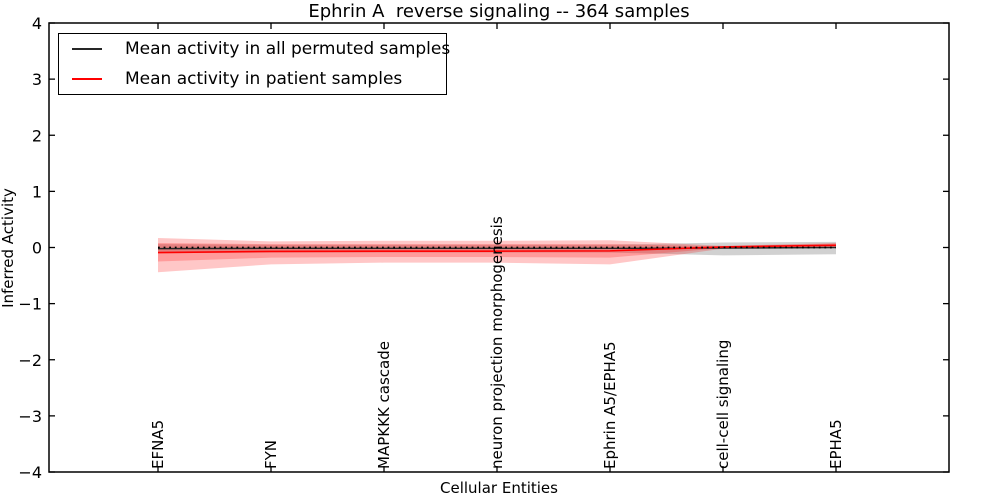 The width and height of the screenshot is (1000, 500). I want to click on legend-label: Mean activity in patient samples, so click(264, 78).